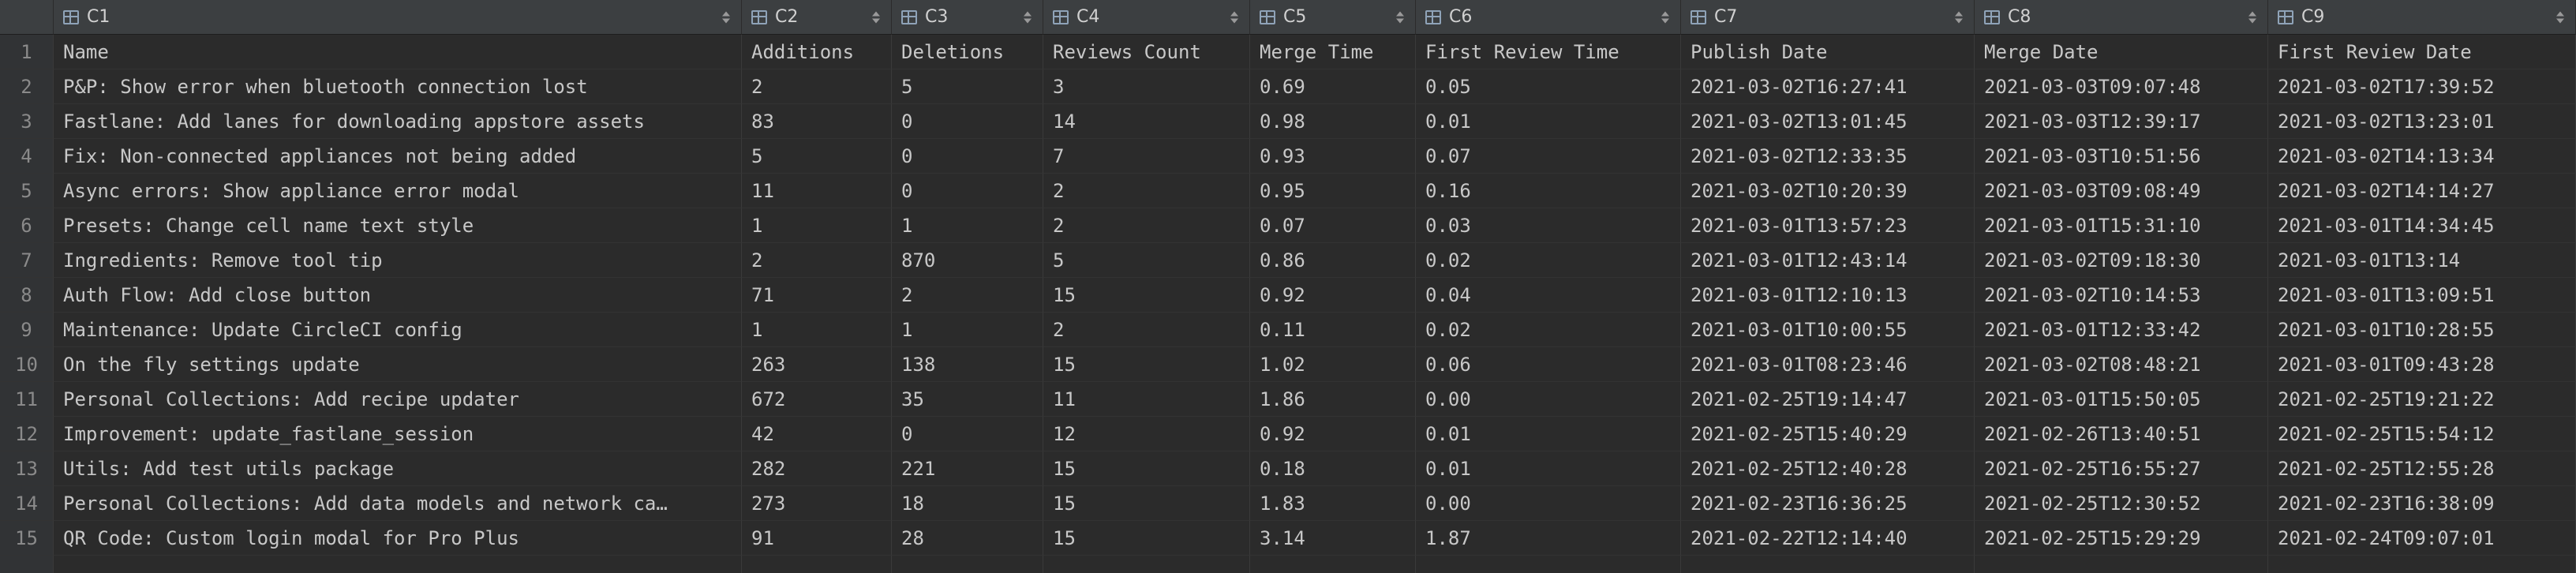 This screenshot has width=2576, height=573. I want to click on column-header-c8: C8, so click(2121, 17).